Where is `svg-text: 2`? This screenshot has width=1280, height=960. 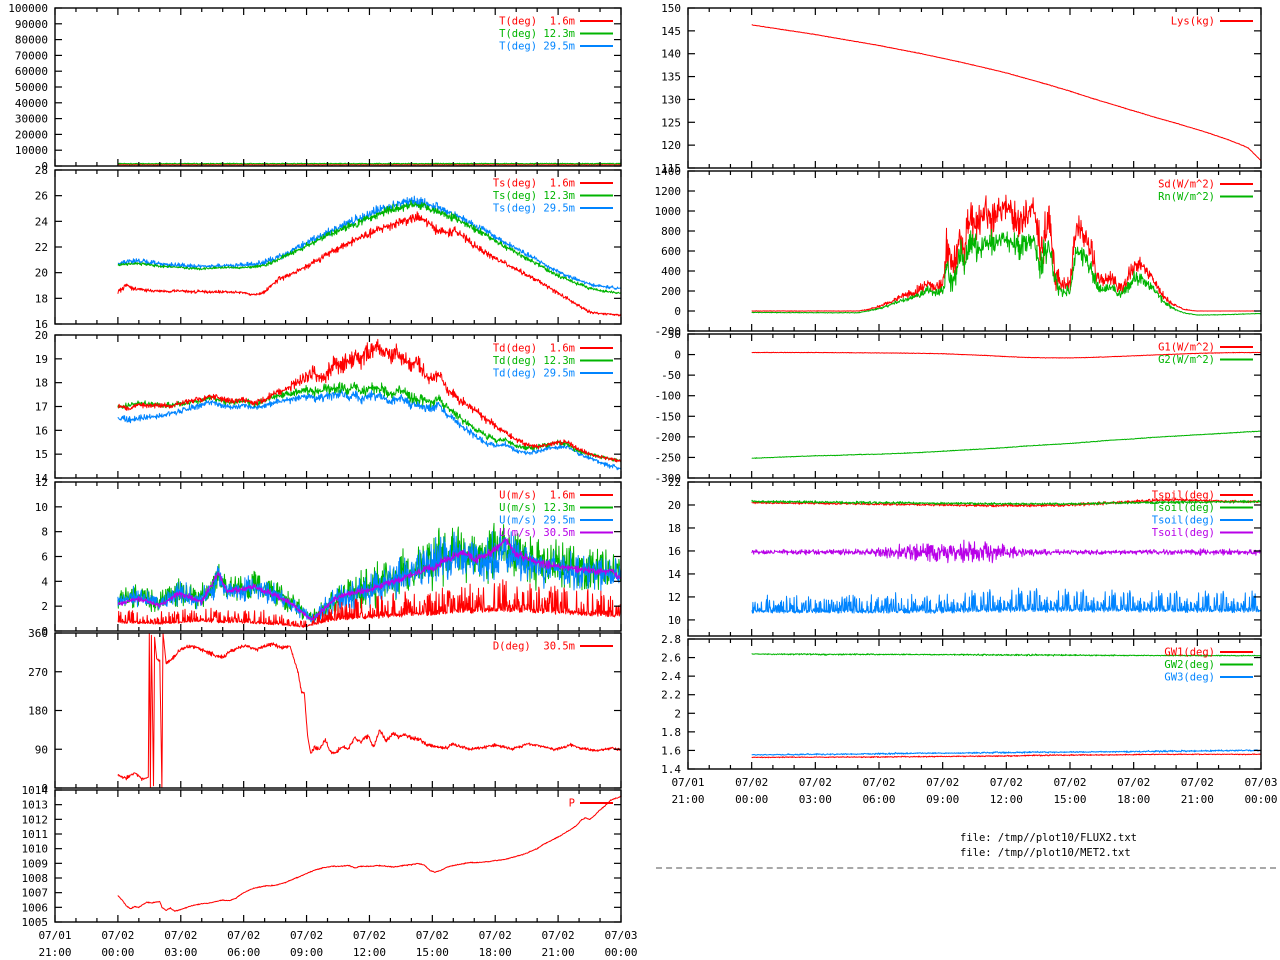
svg-text: 2 is located at coordinates (44, 606).